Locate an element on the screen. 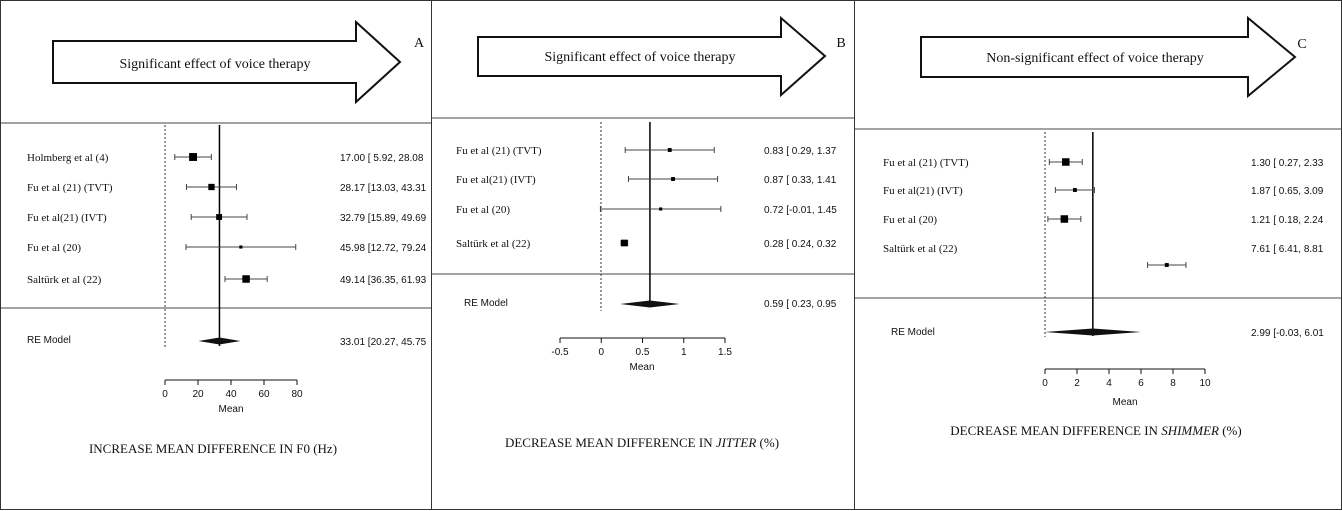 The width and height of the screenshot is (1342, 511). panel-b-tick-label: 0 is located at coordinates (601, 352).